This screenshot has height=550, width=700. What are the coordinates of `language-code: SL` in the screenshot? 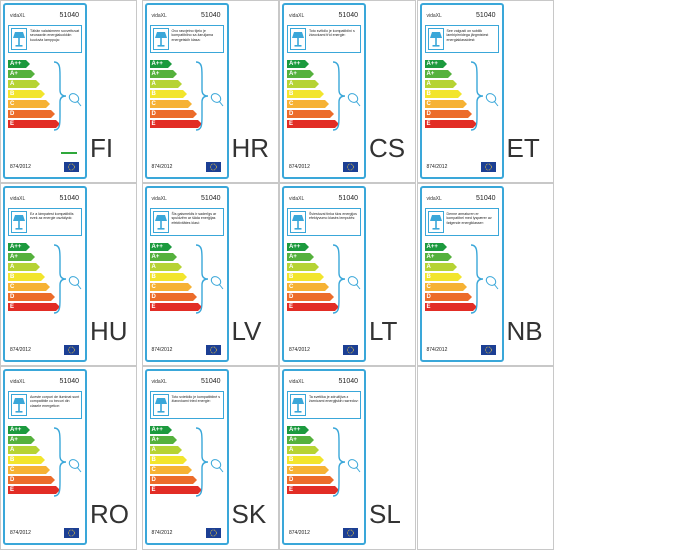 It's located at (385, 514).